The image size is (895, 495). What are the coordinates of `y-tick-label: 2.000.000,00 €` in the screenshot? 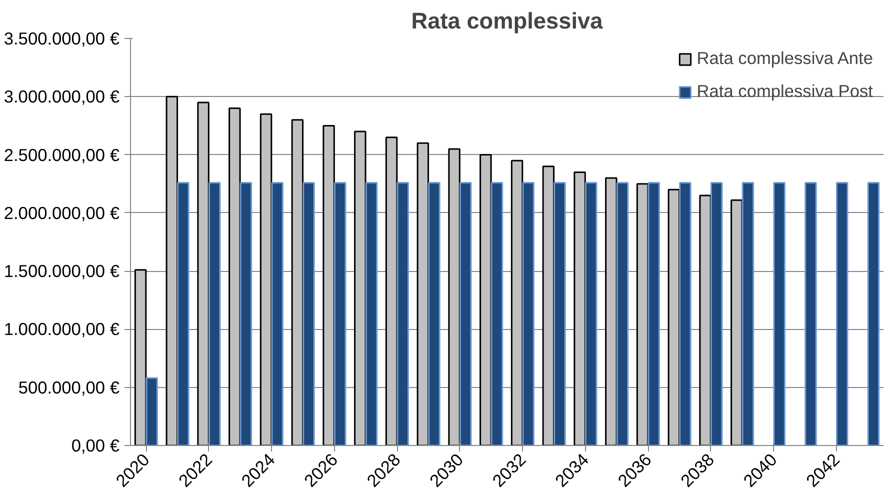 It's located at (62, 212).